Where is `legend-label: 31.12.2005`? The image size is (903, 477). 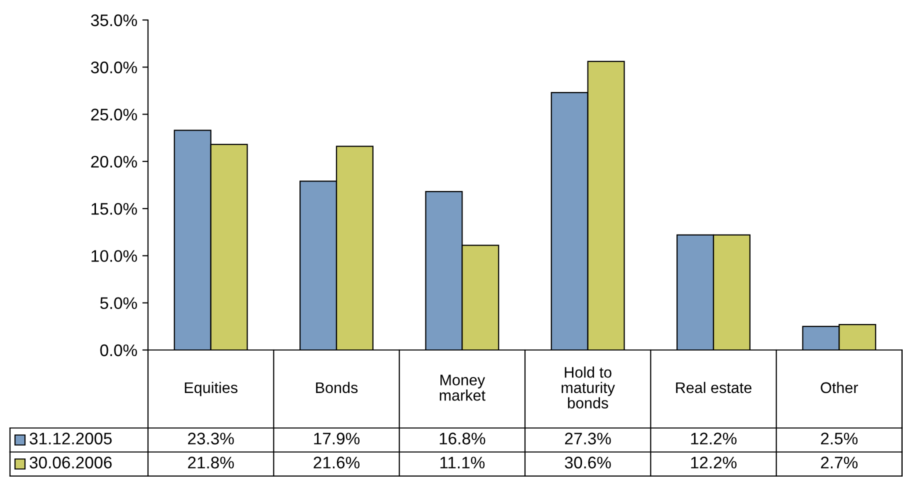 legend-label: 31.12.2005 is located at coordinates (71, 438).